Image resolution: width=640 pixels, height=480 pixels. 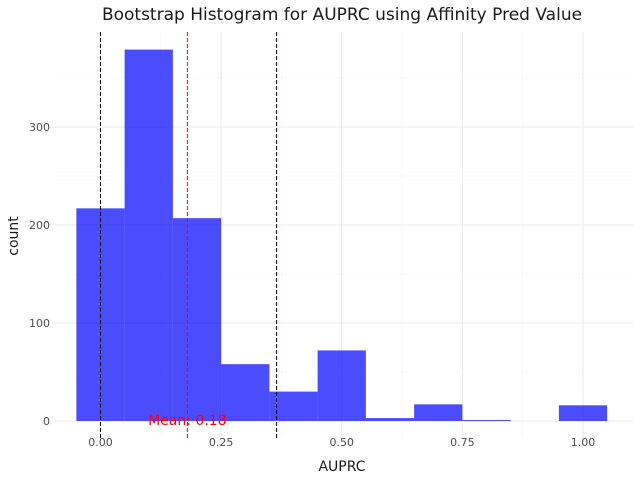 I want to click on x-axis-title: AUPRC, so click(x=341, y=467).